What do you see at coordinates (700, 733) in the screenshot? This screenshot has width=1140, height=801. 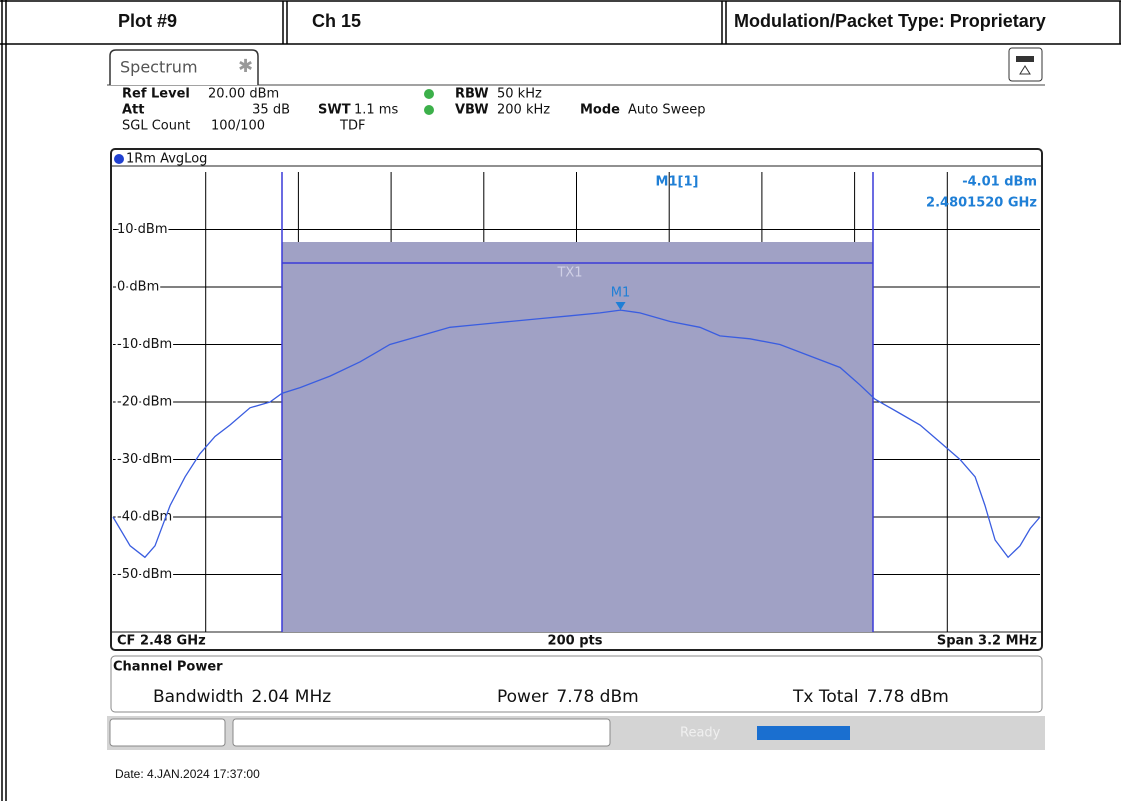 I see `status-text: Ready` at bounding box center [700, 733].